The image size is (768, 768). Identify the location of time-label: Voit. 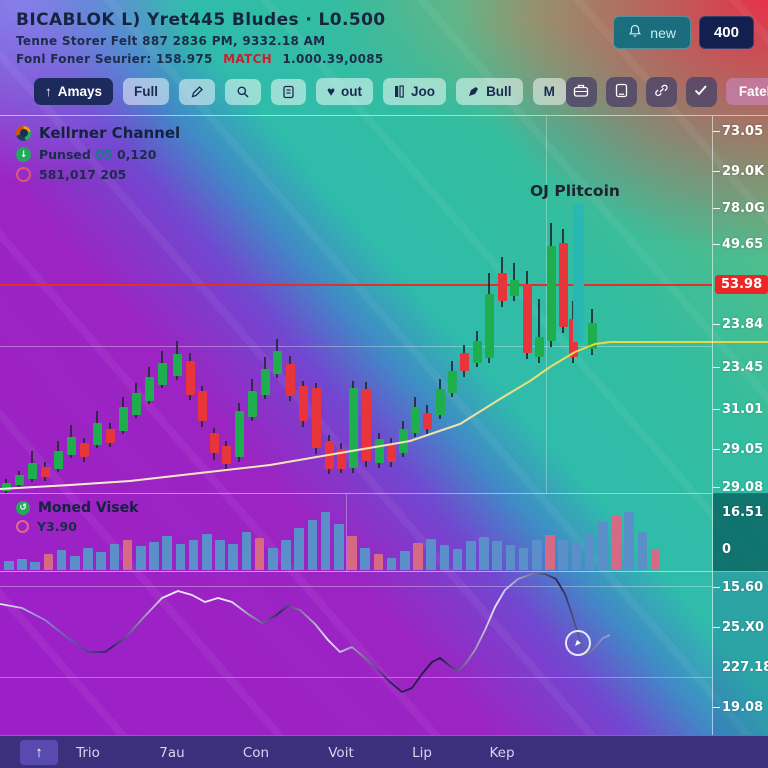
(341, 753).